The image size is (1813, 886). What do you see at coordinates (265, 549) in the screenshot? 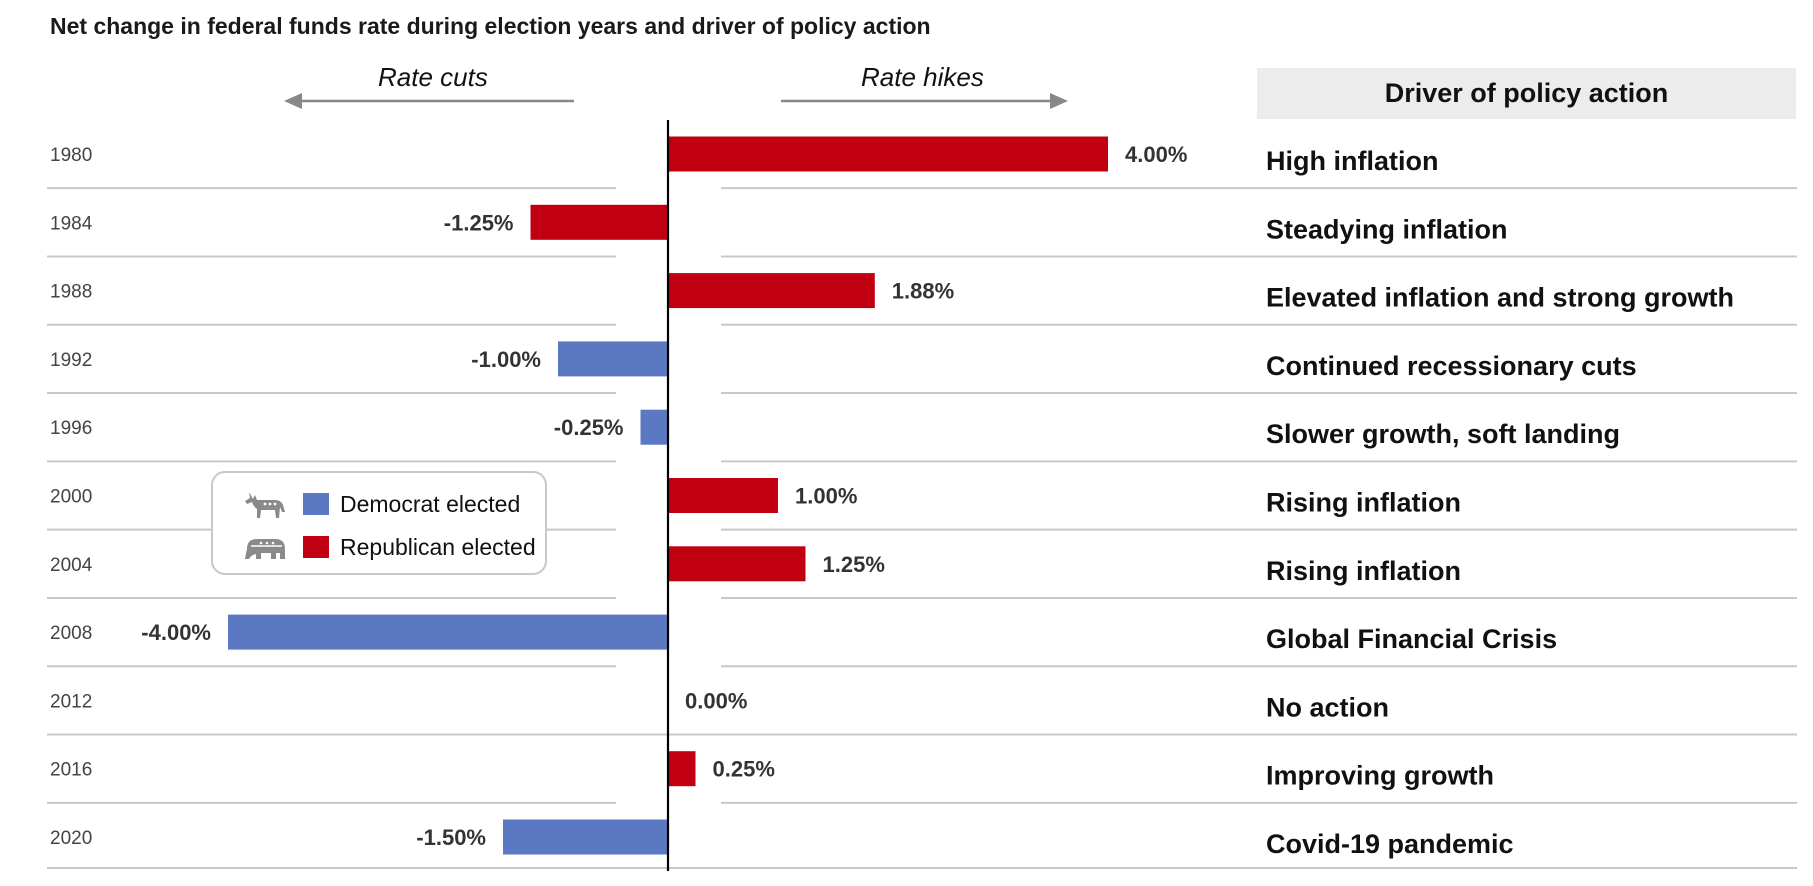
I see `elephant-icon` at bounding box center [265, 549].